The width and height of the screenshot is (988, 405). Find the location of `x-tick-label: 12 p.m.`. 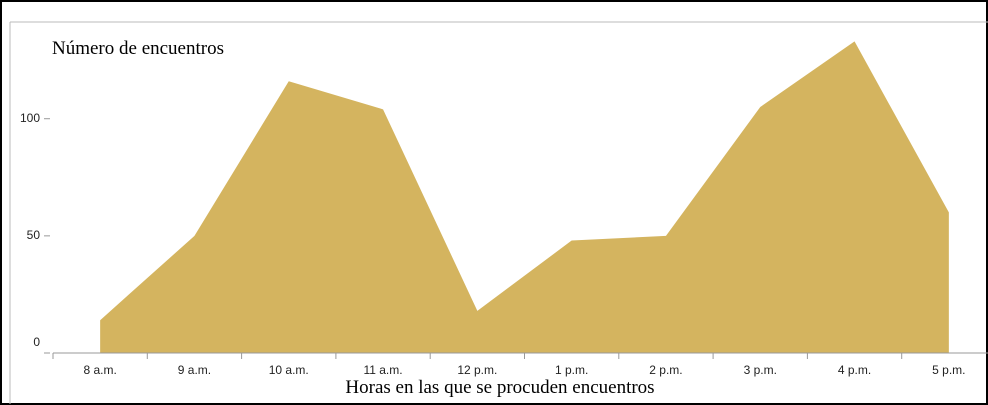

x-tick-label: 12 p.m. is located at coordinates (477, 370).